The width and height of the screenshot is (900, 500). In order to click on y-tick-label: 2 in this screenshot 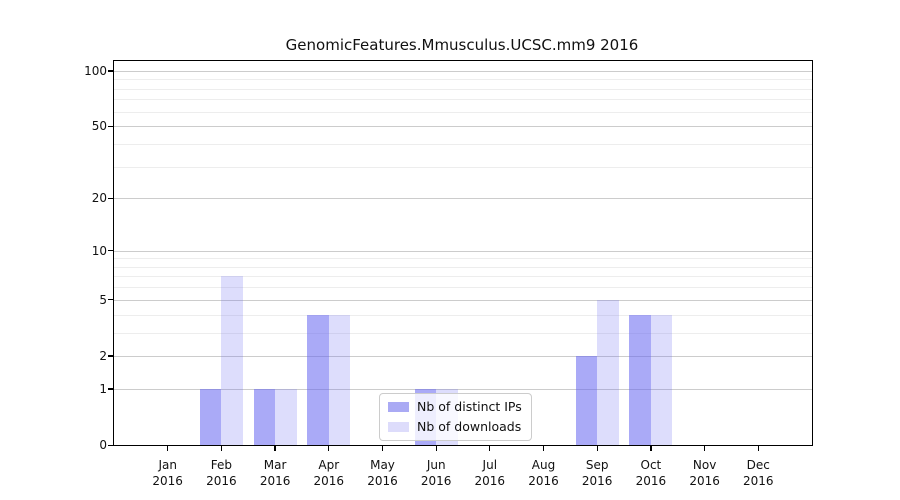, I will do `click(103, 355)`.